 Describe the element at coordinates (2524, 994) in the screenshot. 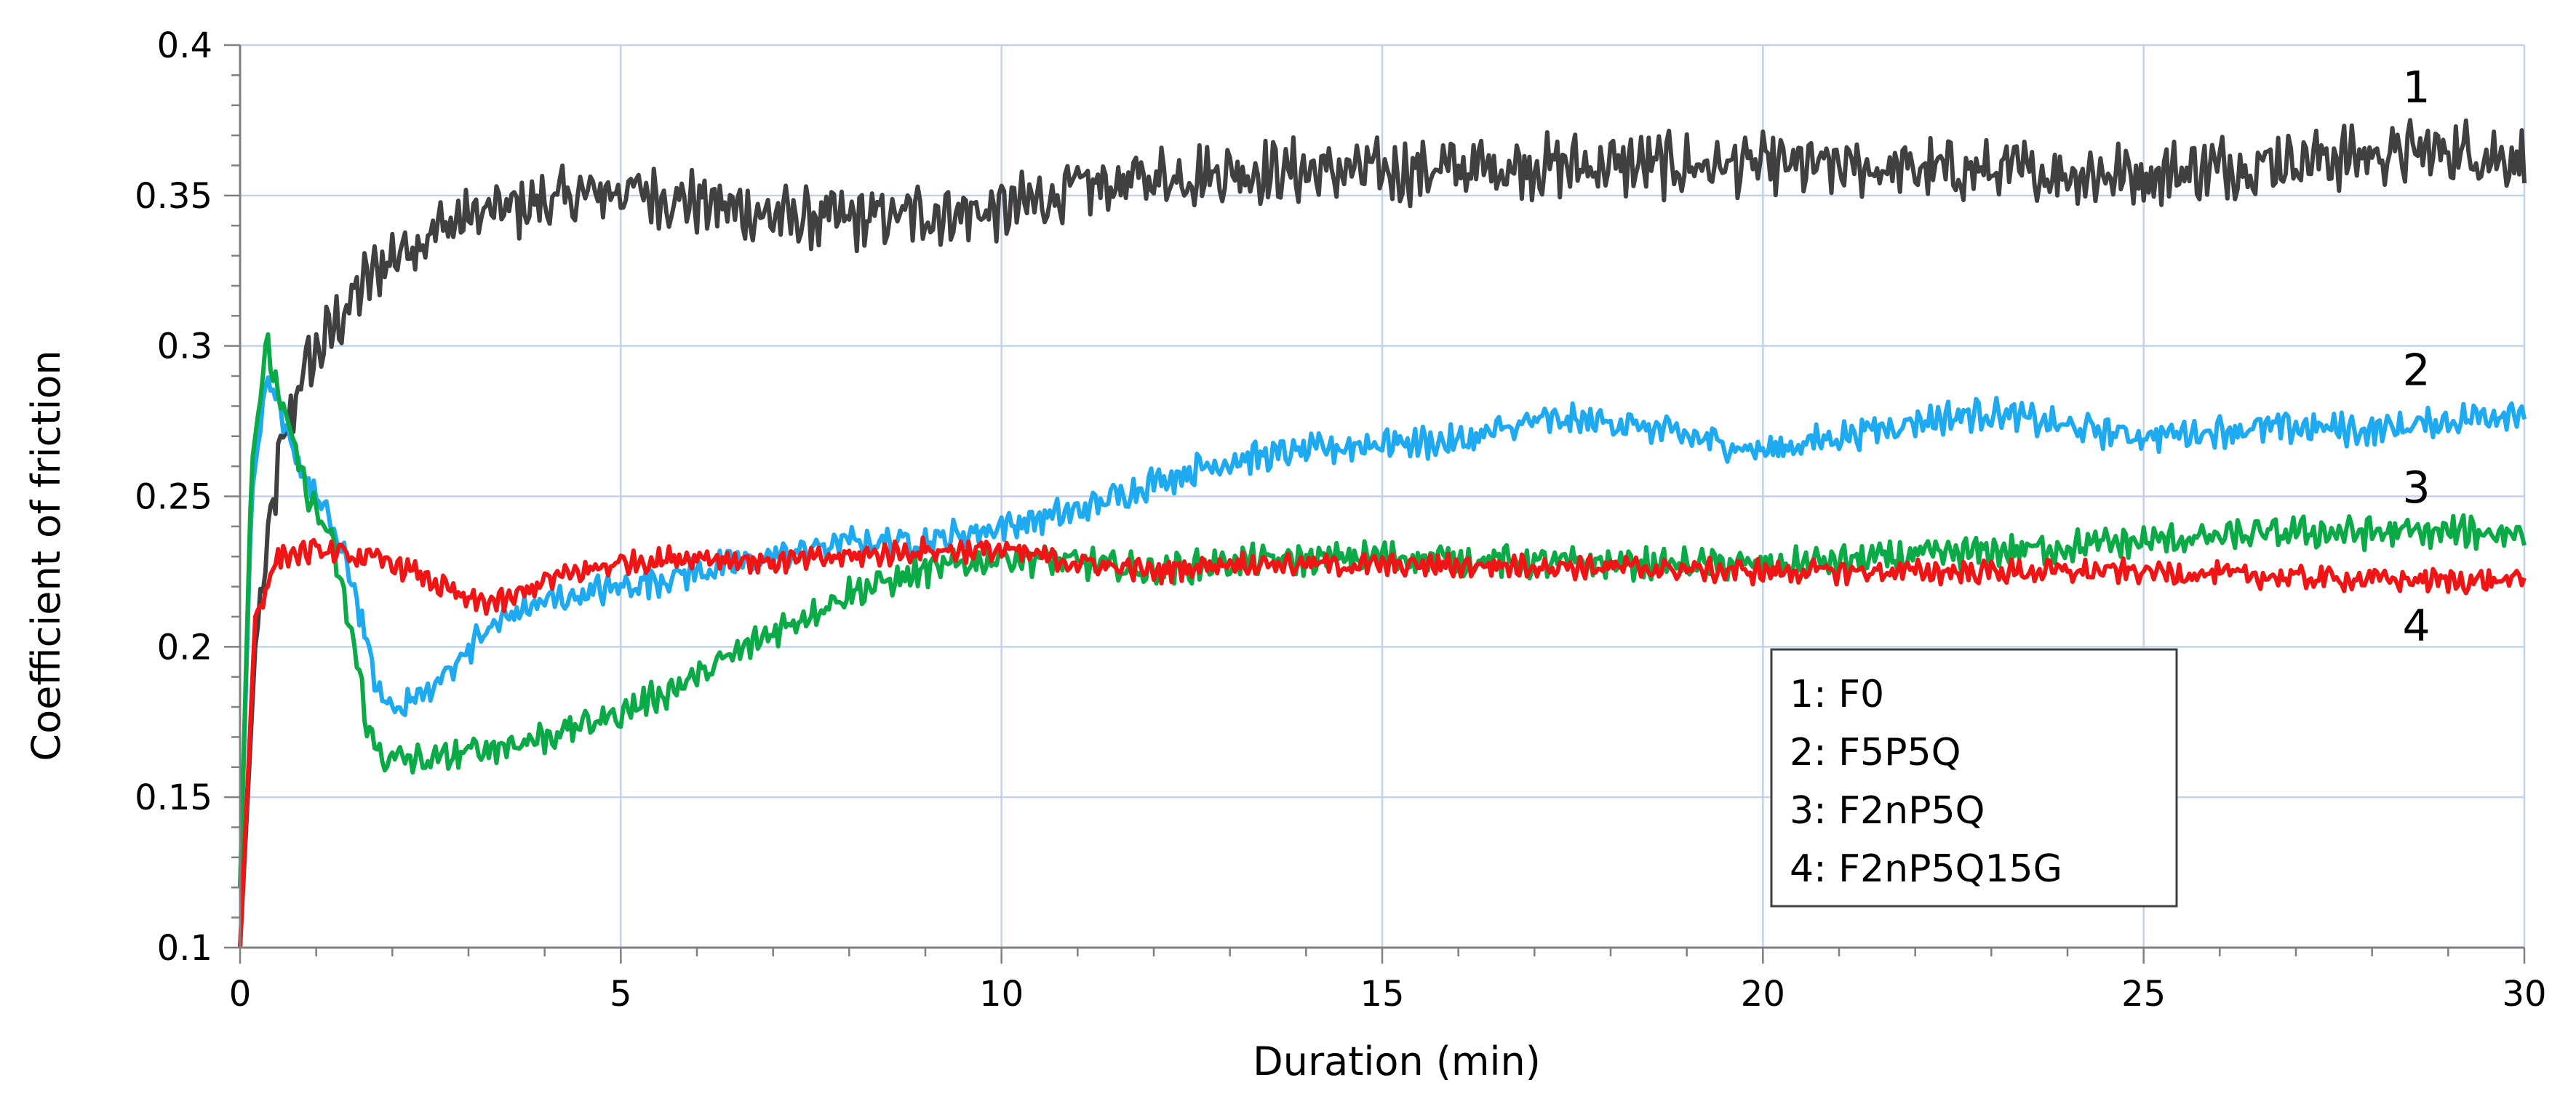

I see `x-tick-label: 30` at that location.